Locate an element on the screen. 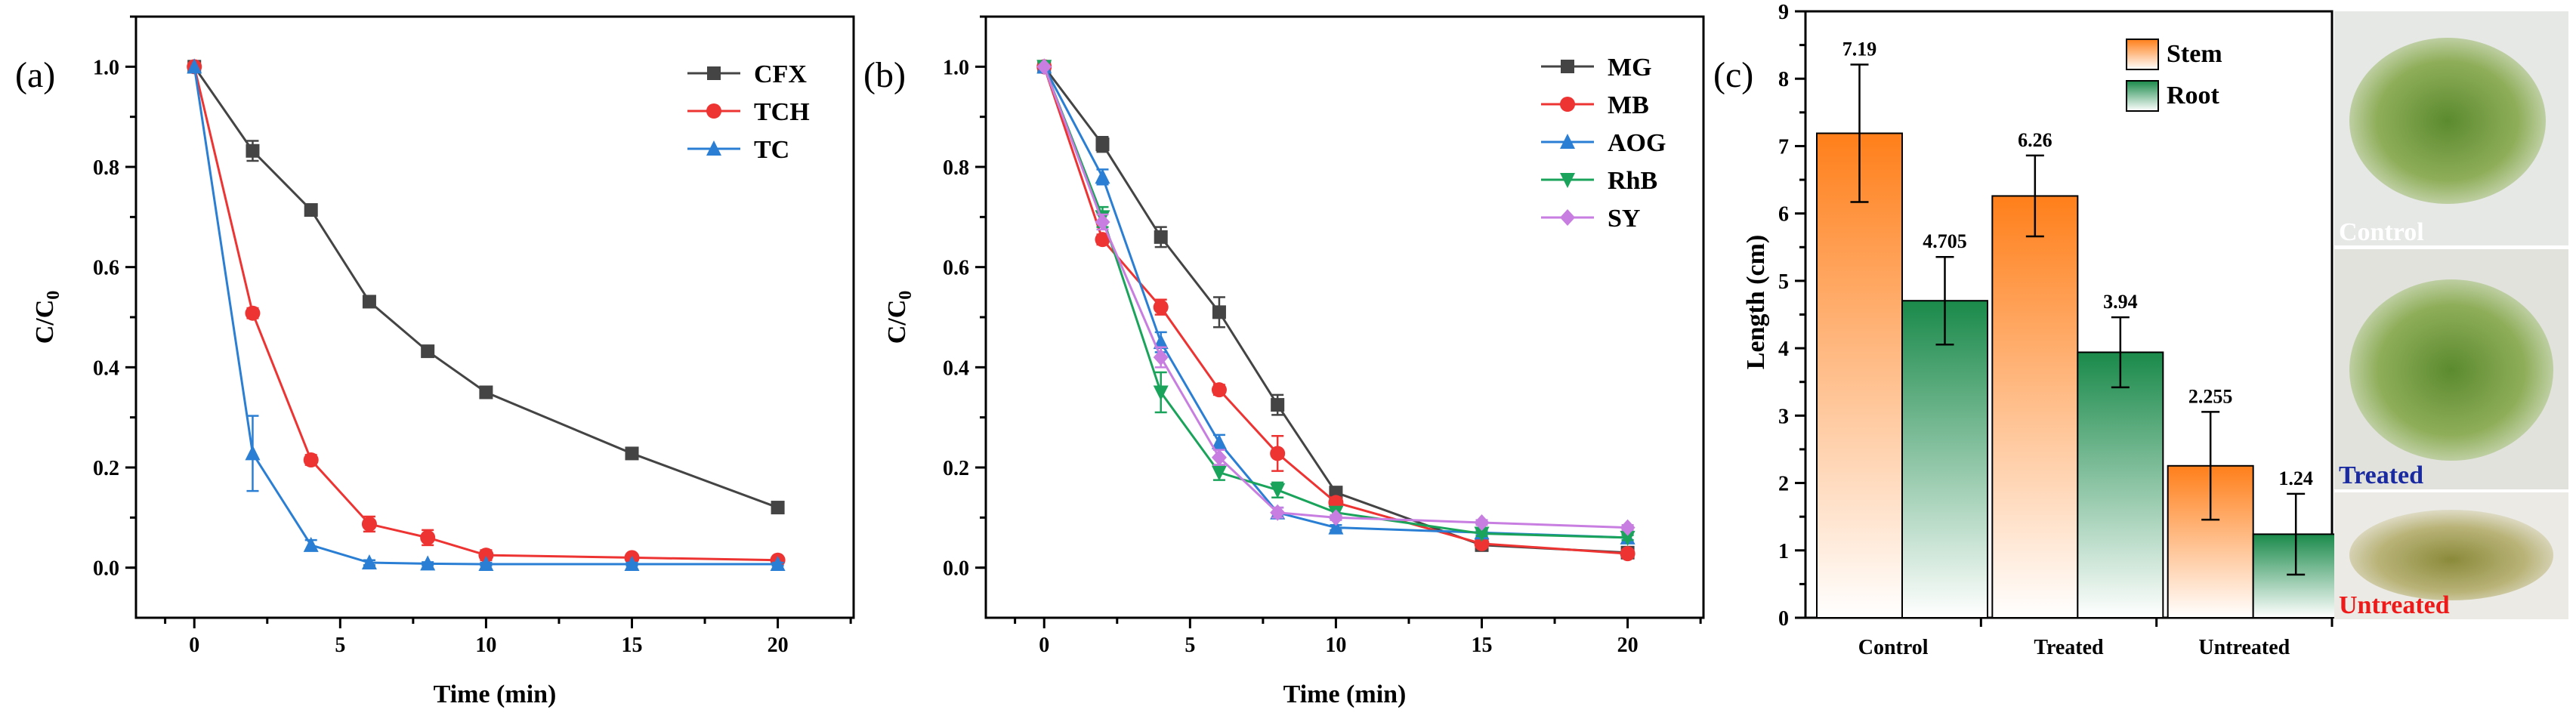 This screenshot has height=725, width=2576. legend-label-TCH: TCH is located at coordinates (782, 112).